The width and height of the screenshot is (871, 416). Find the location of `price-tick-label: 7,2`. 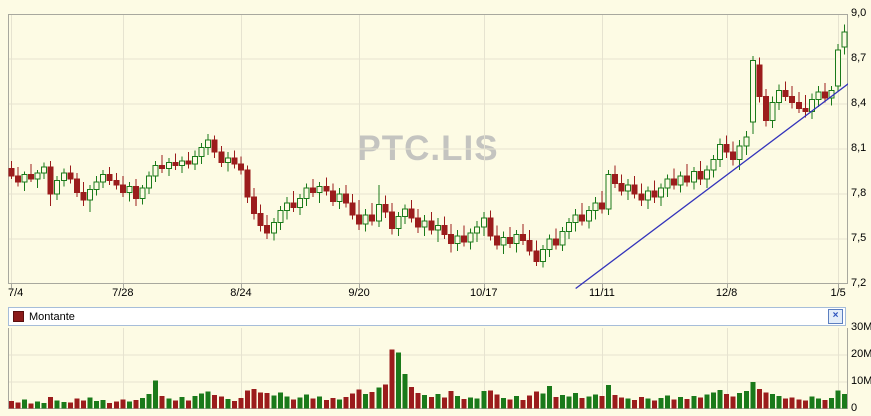

price-tick-label: 7,2 is located at coordinates (859, 283).